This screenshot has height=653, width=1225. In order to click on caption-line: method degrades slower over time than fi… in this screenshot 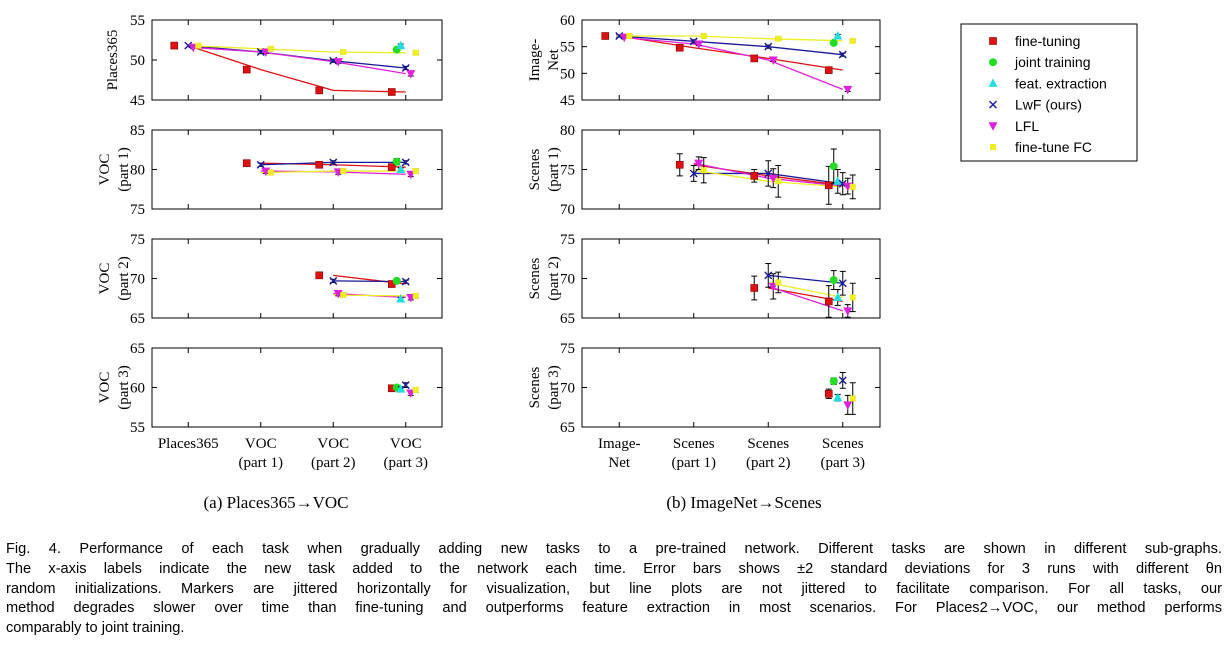, I will do `click(614, 608)`.